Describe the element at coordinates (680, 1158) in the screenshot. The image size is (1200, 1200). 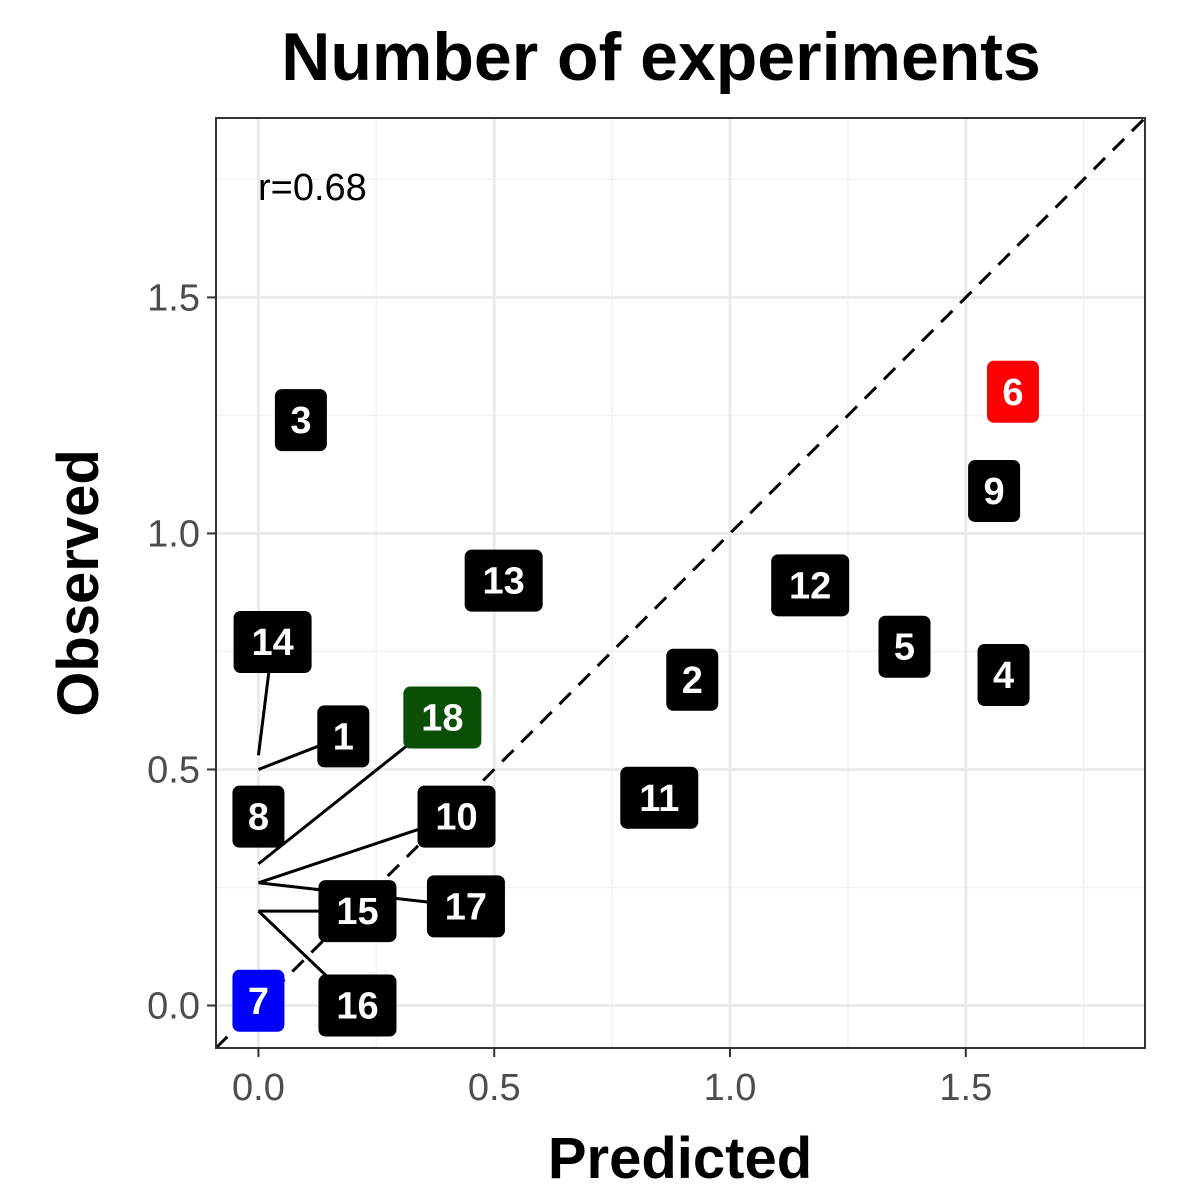
I see `x-axis-title: Predicted` at that location.